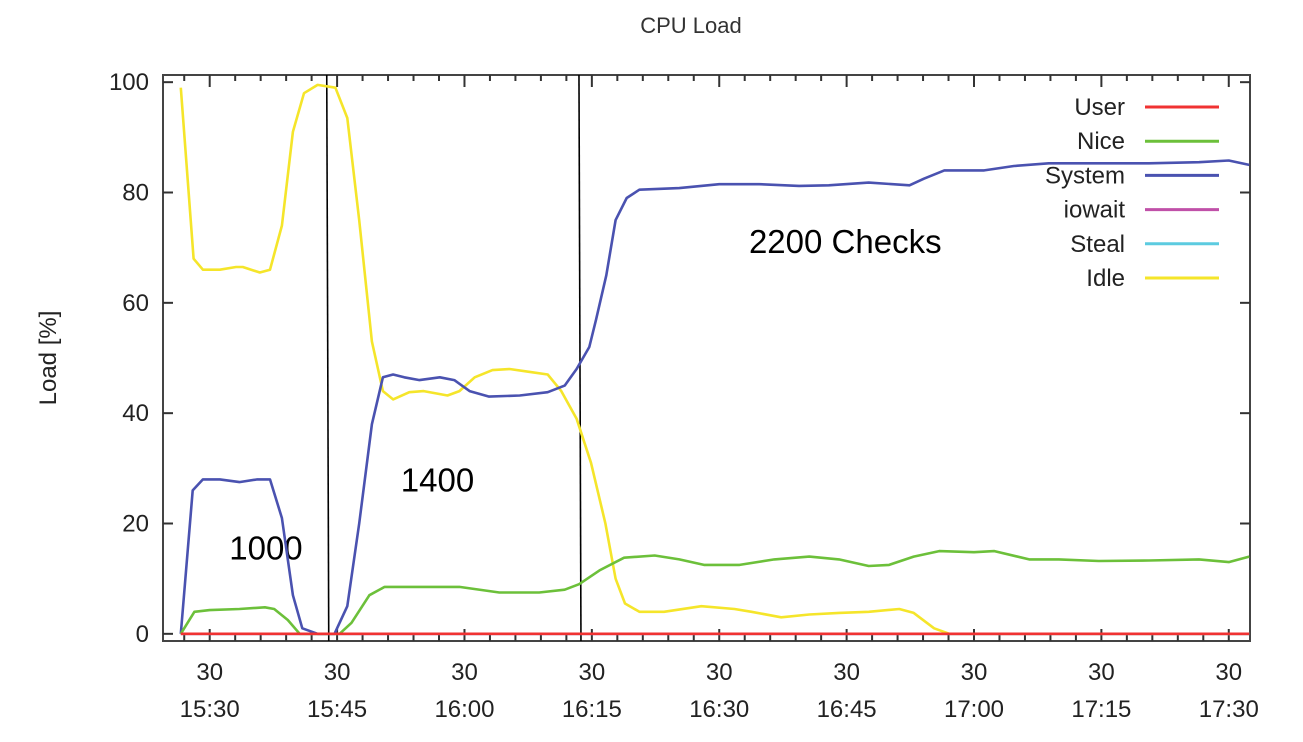 Image resolution: width=1303 pixels, height=742 pixels. I want to click on x-tick-time-label: 15:30, so click(210, 709).